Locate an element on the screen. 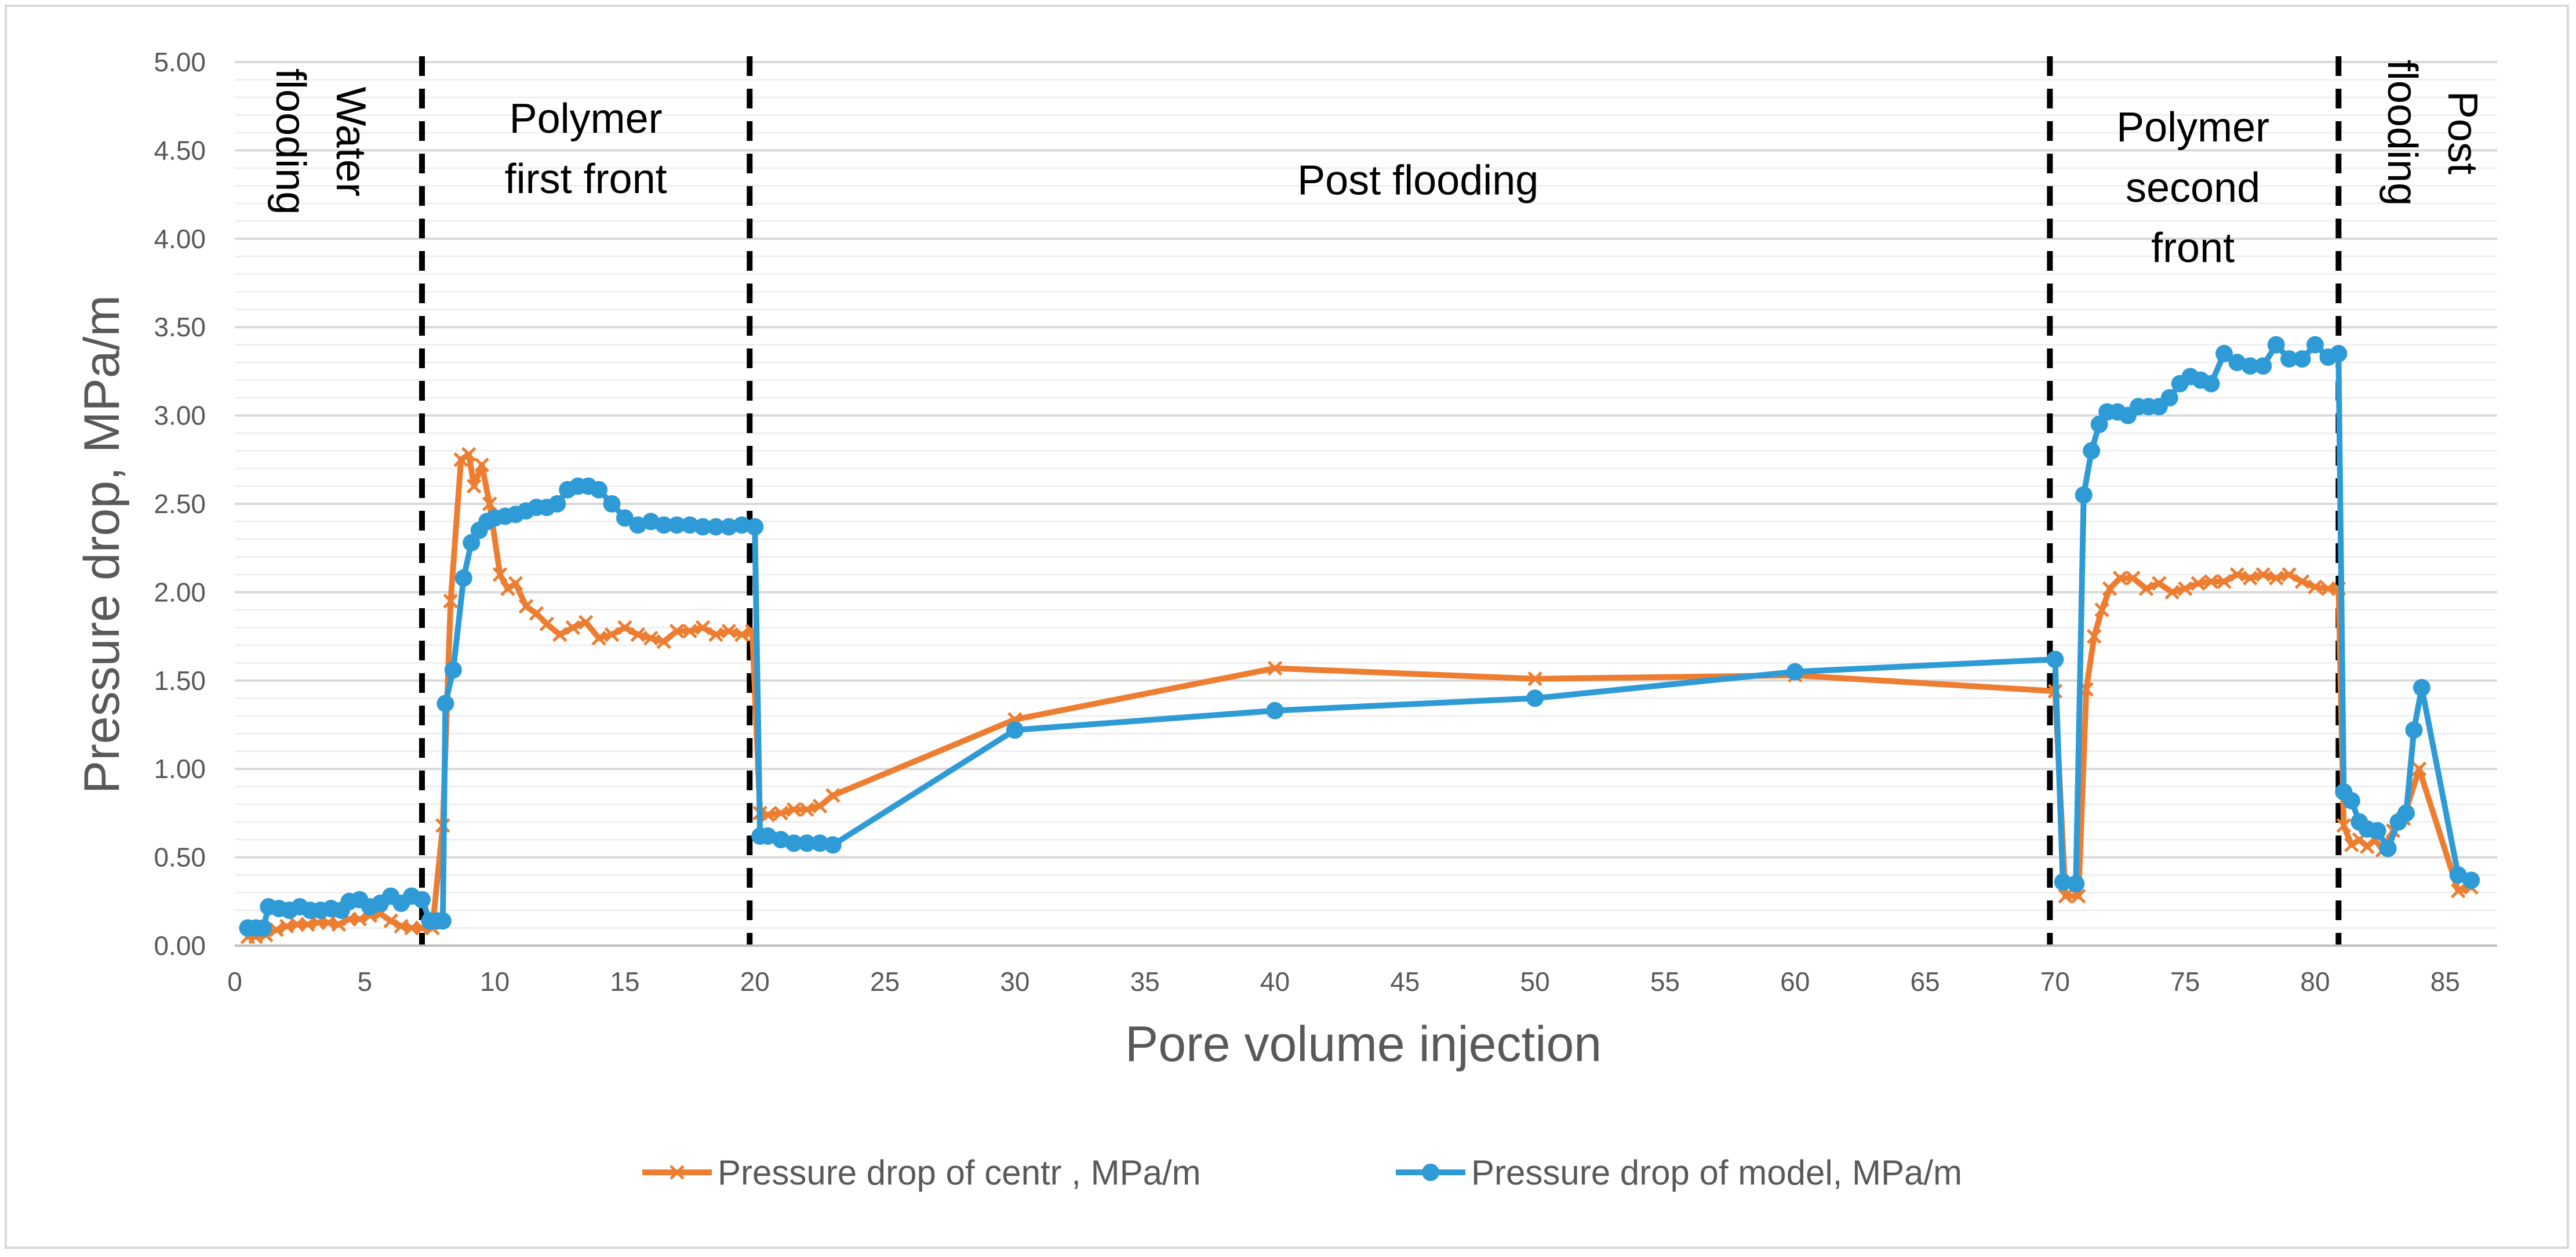 Image resolution: width=2576 pixels, height=1257 pixels. y-tick-label: 0.50 is located at coordinates (180, 857).